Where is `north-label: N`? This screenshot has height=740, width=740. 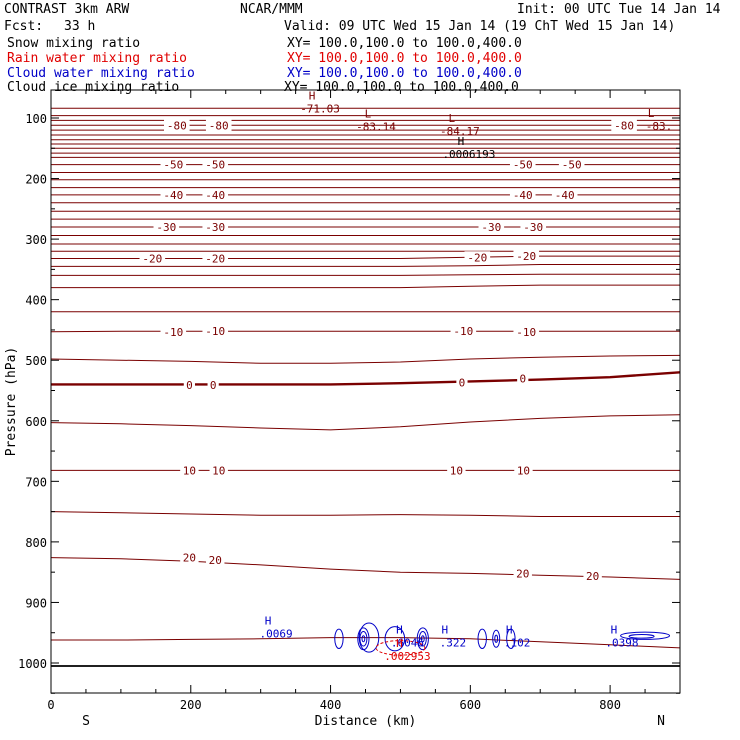 north-label: N is located at coordinates (661, 721).